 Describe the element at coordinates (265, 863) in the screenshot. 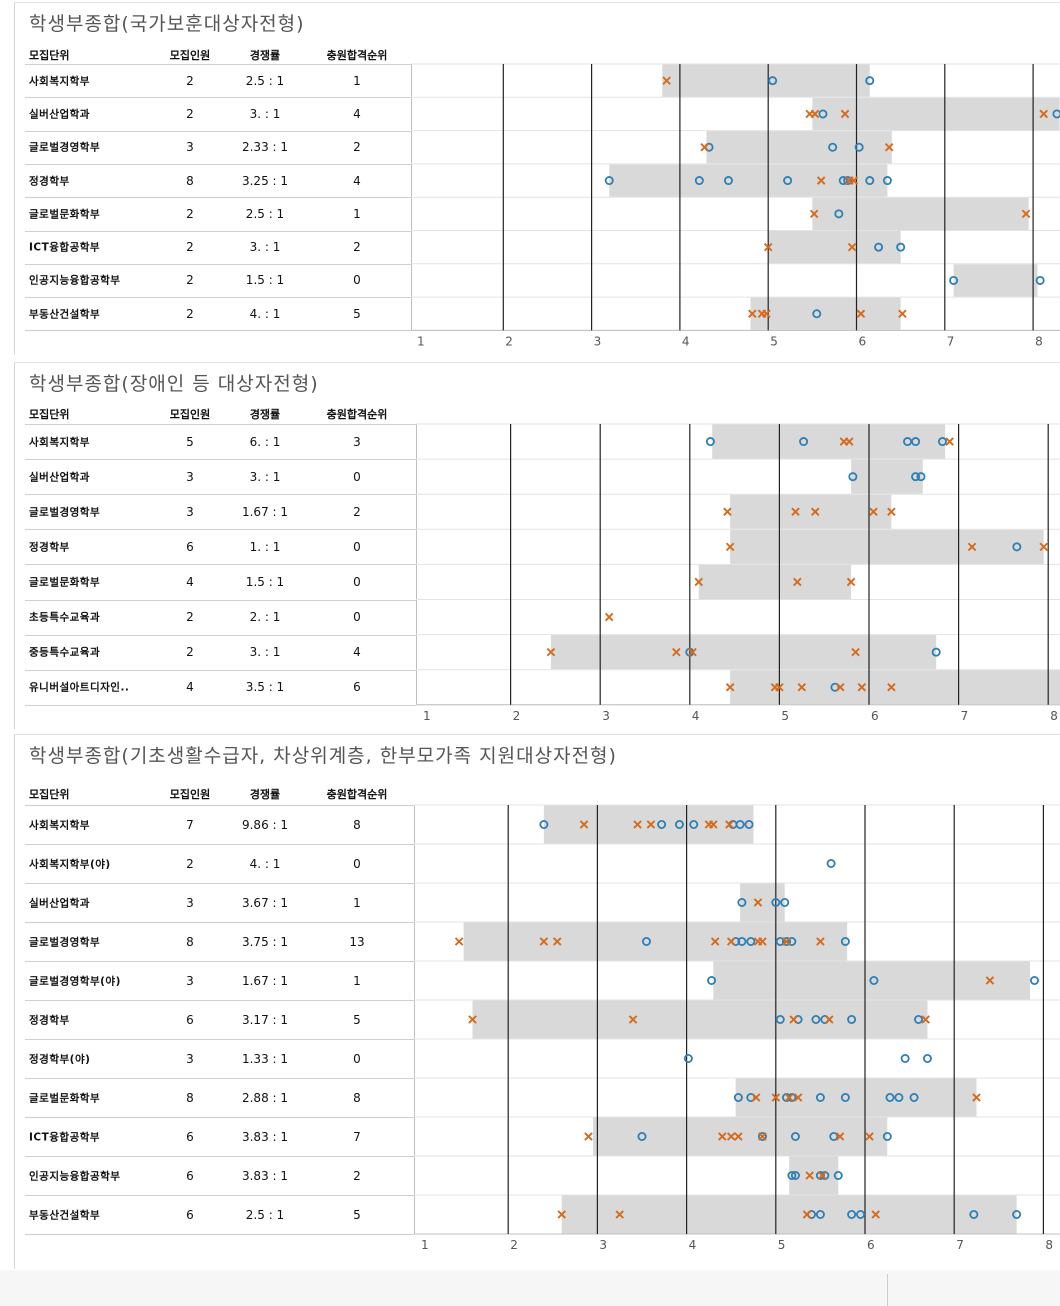

I see `table-cell-rate: 4. : 1` at that location.